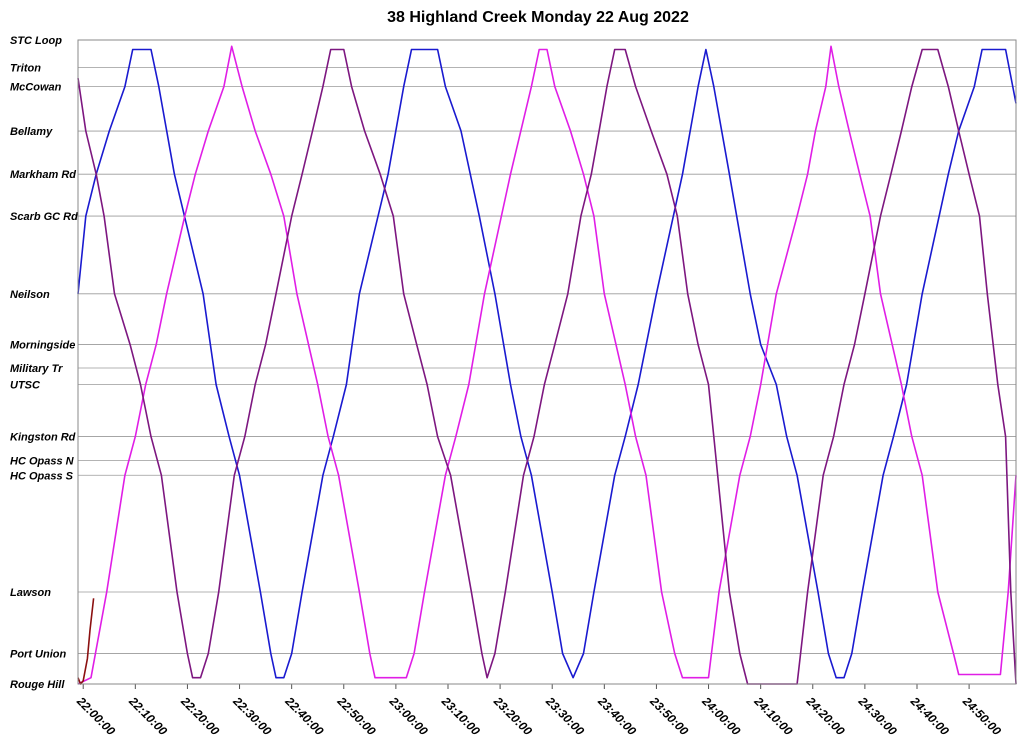 Image resolution: width=1024 pixels, height=753 pixels. Describe the element at coordinates (200, 716) in the screenshot. I see `x-tick-label-2: 22:20:00` at that location.